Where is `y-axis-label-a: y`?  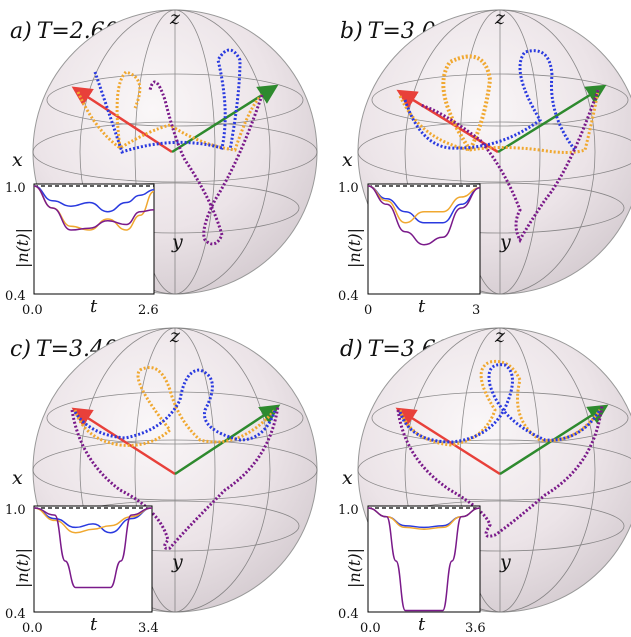 y-axis-label-a: y is located at coordinates (177, 242).